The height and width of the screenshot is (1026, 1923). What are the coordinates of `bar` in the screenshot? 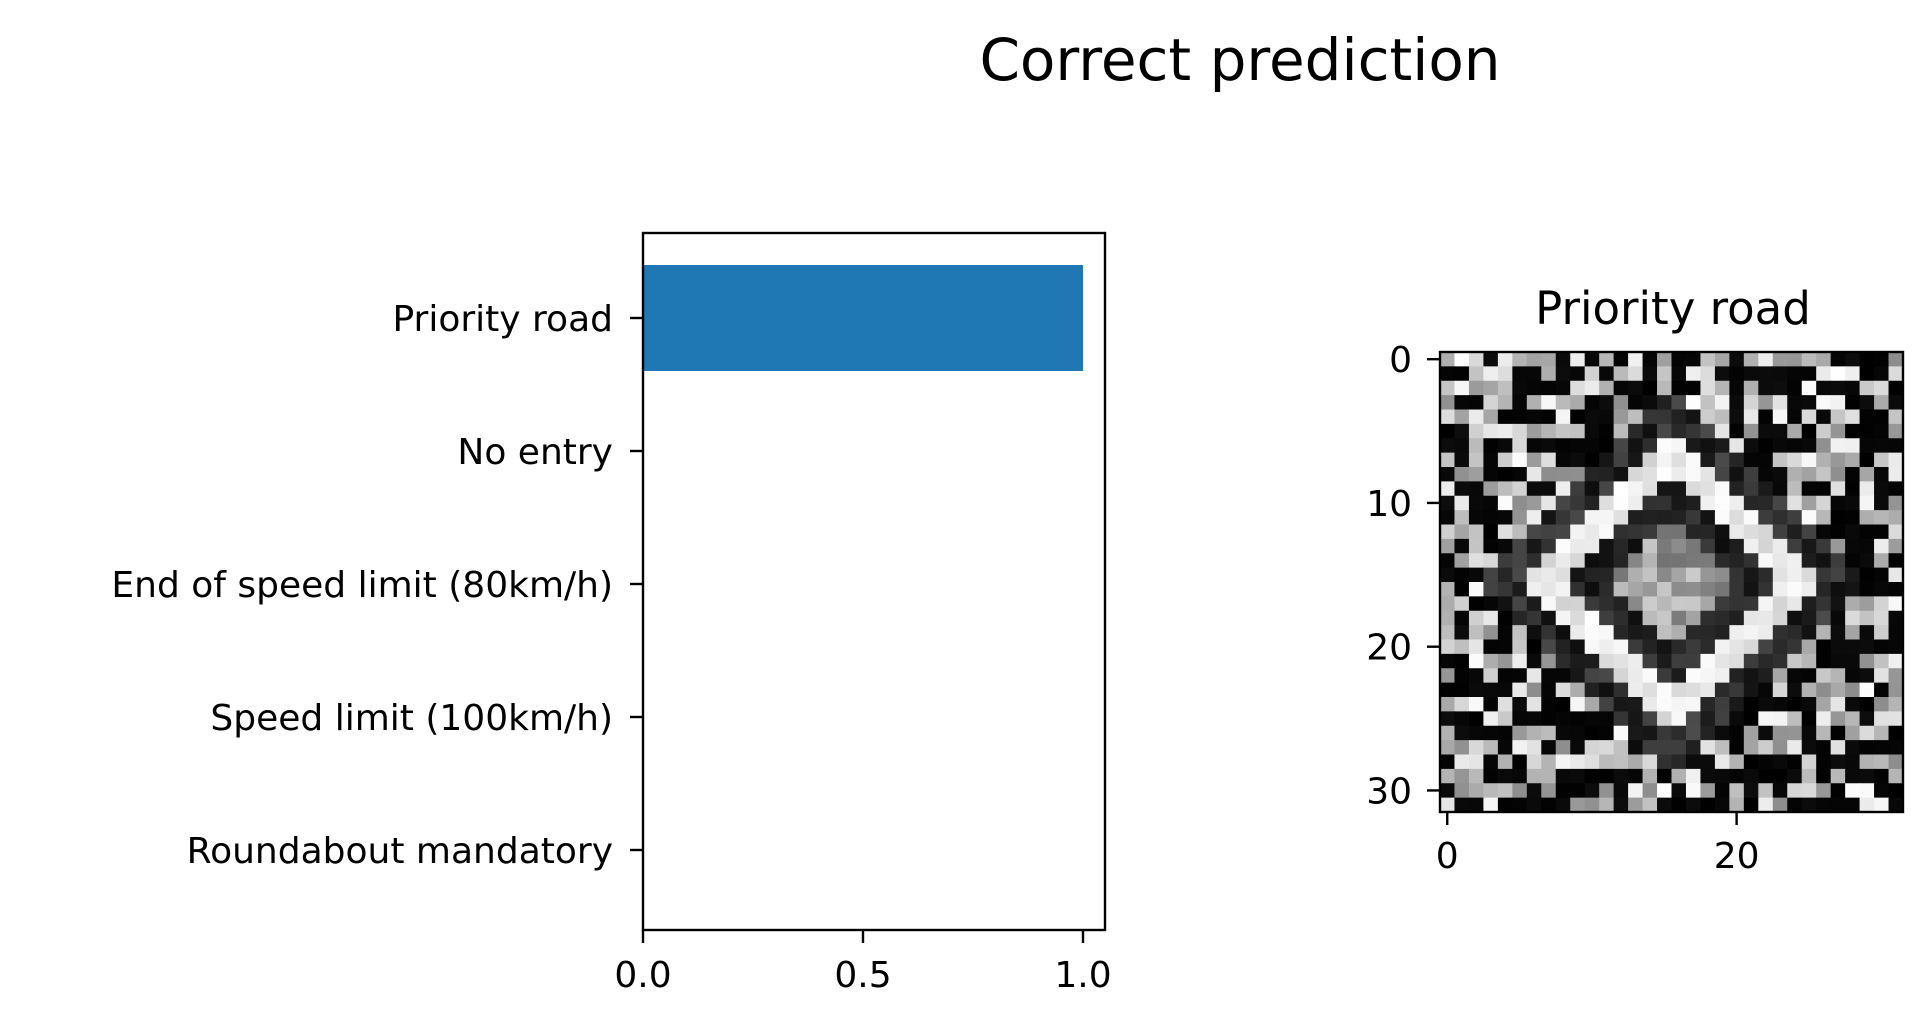 It's located at (863, 318).